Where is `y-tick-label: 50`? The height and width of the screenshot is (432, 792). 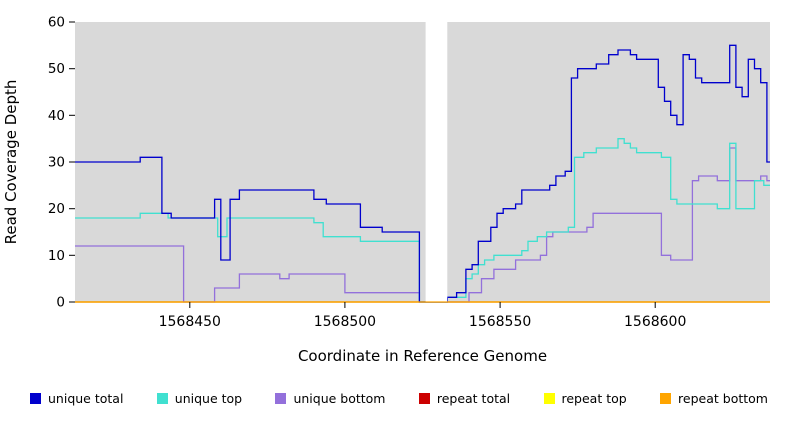 y-tick-label: 50 is located at coordinates (56, 69).